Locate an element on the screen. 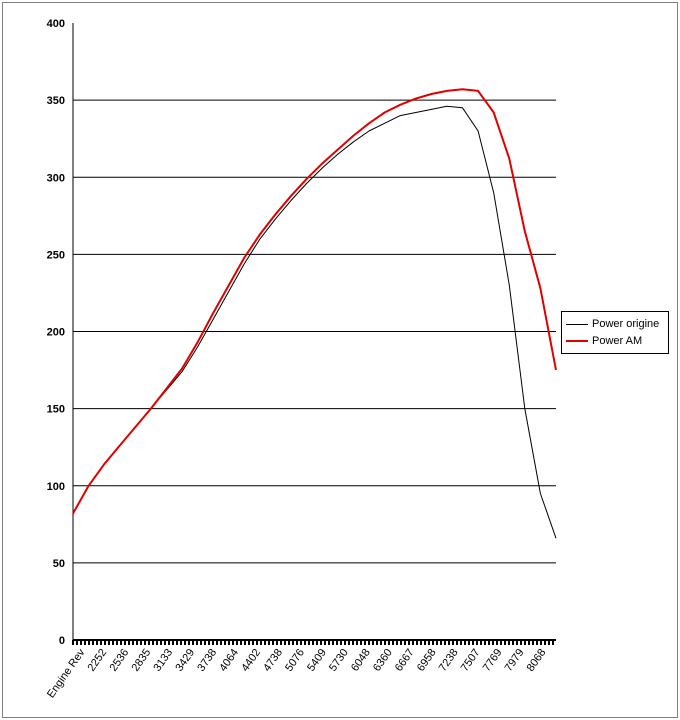 This screenshot has width=680, height=720. legend-item-power-origine: Power origine is located at coordinates (612, 324).